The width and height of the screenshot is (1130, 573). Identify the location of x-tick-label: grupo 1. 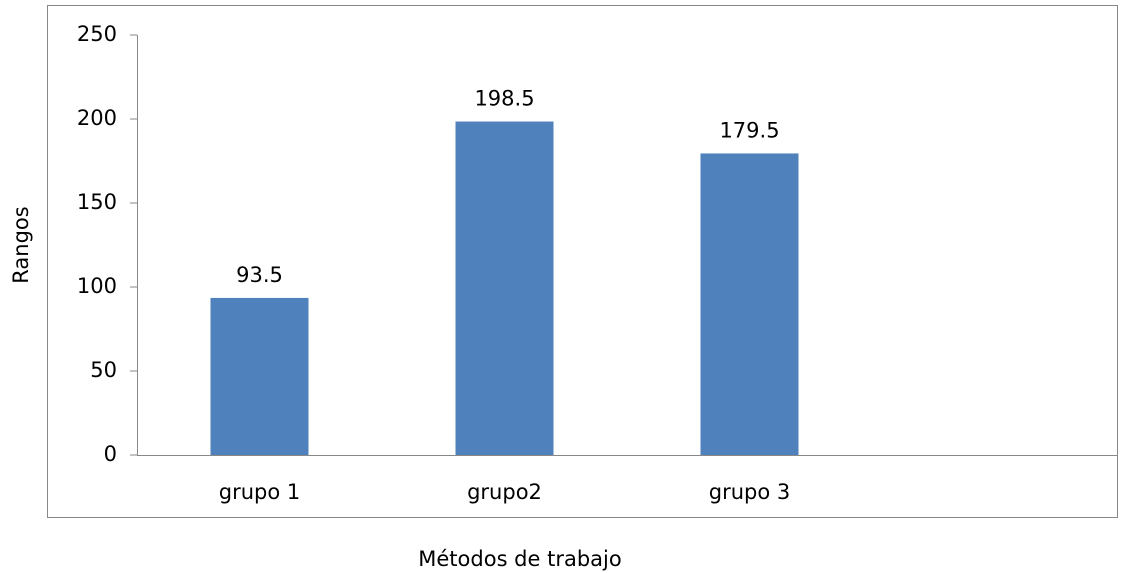
(260, 492).